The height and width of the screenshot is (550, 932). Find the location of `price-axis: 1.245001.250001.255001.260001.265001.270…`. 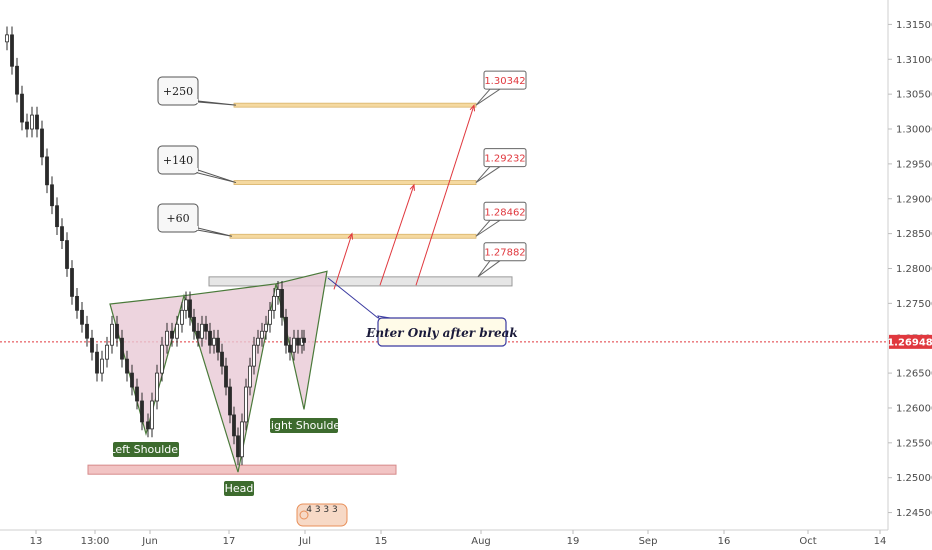

price-axis: 1.245001.250001.255001.260001.265001.270… is located at coordinates (910, 269).